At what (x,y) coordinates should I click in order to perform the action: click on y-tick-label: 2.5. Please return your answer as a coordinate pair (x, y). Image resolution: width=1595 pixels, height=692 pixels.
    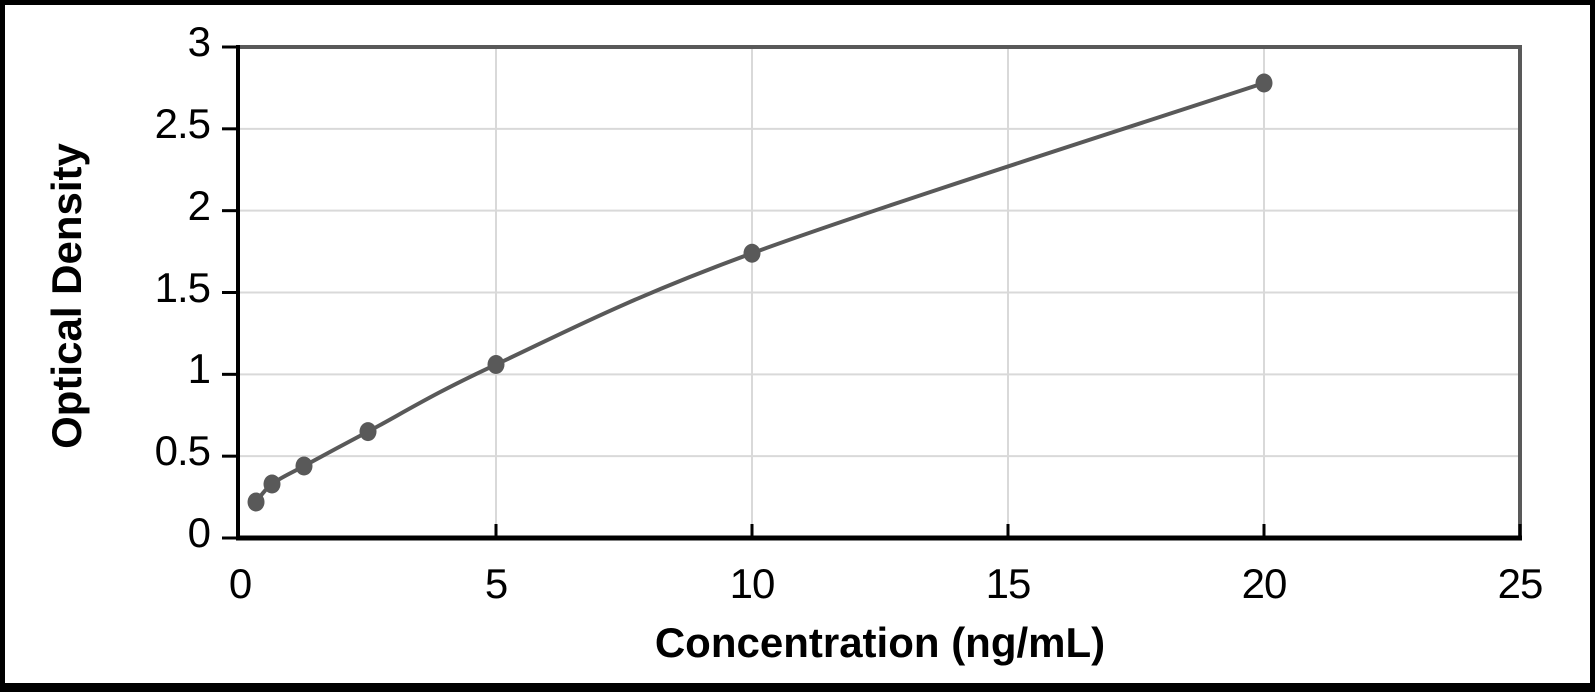
    Looking at the image, I should click on (182, 123).